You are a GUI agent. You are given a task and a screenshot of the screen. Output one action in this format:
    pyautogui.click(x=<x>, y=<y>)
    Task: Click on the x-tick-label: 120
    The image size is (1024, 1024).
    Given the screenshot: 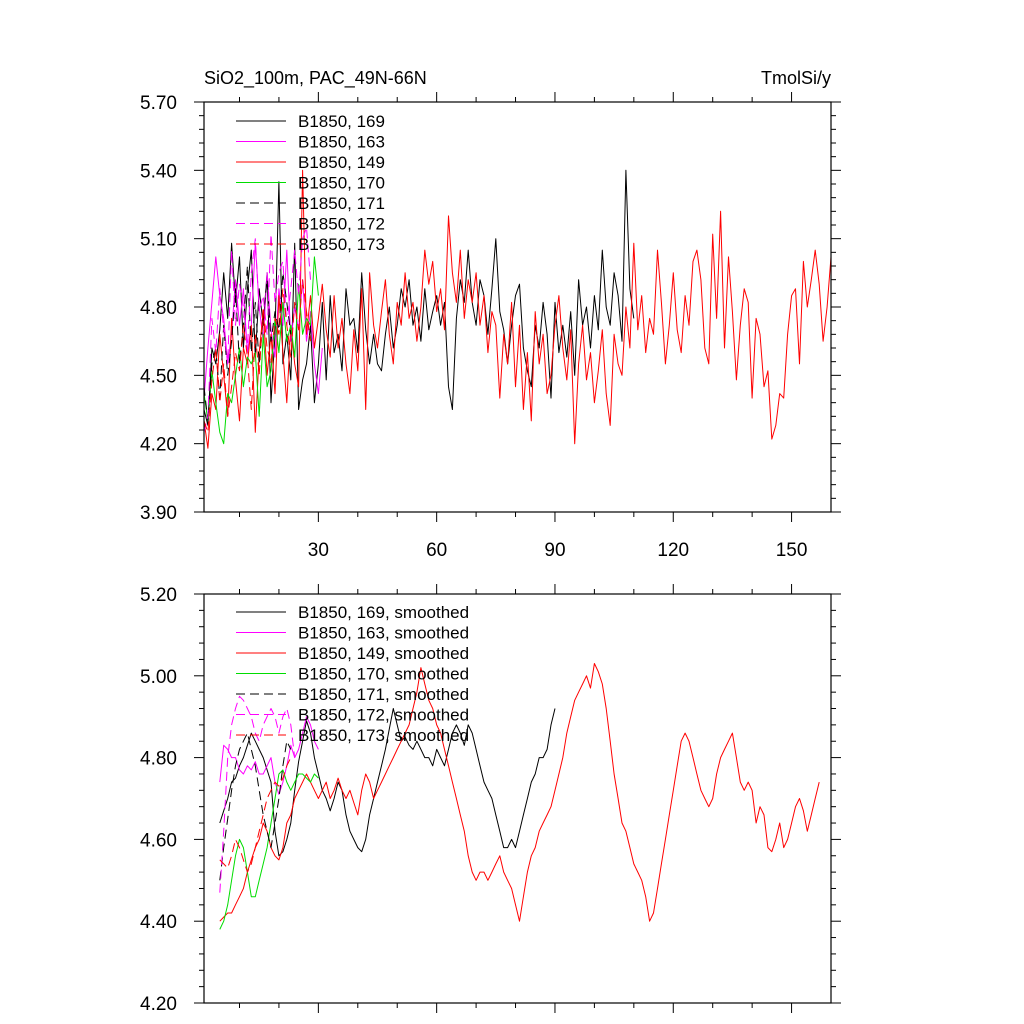 What is the action you would take?
    pyautogui.click(x=673, y=550)
    